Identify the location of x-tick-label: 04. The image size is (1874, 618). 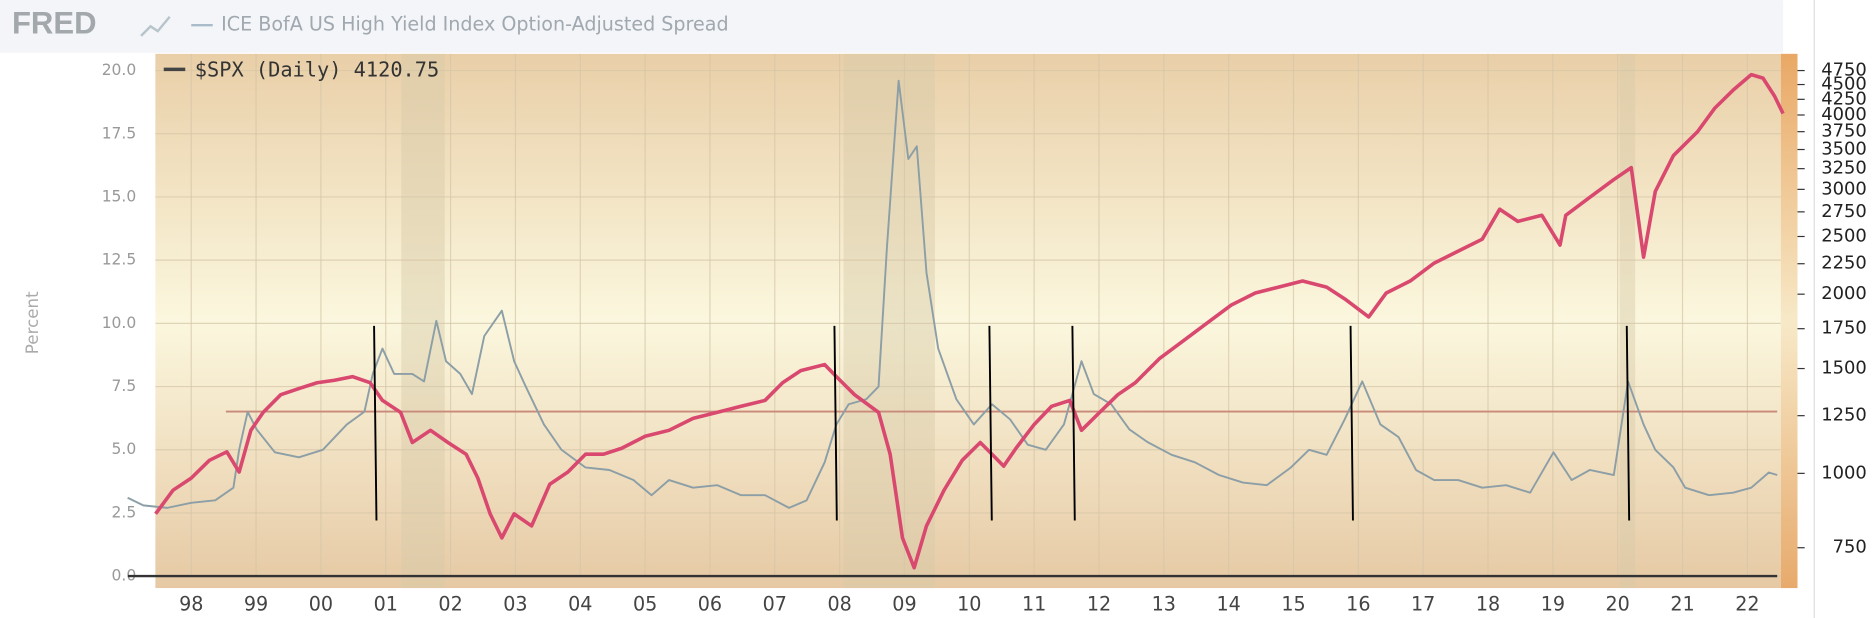
(580, 603).